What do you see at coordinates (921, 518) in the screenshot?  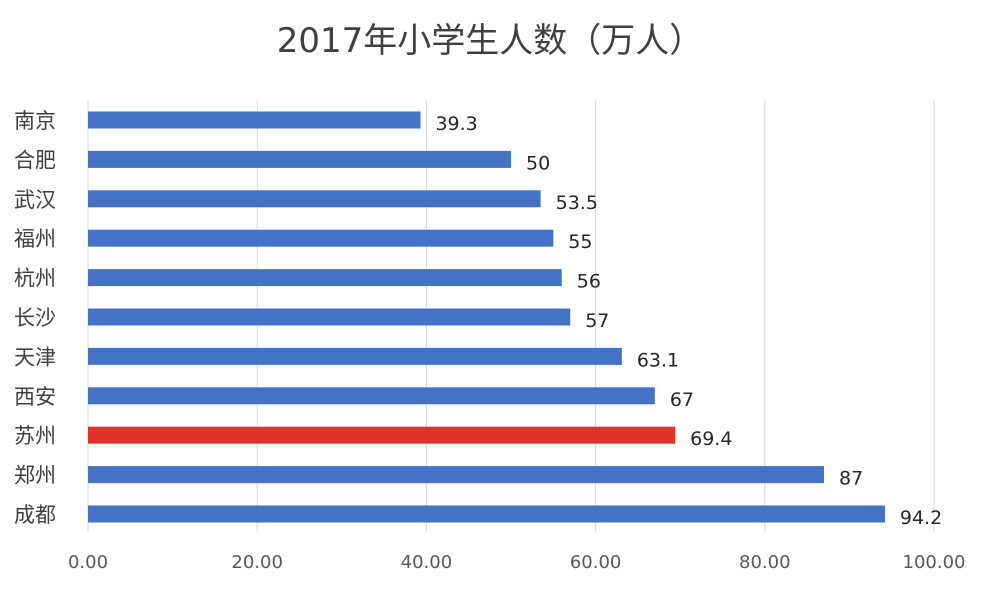 I see `data-label: 94.2` at bounding box center [921, 518].